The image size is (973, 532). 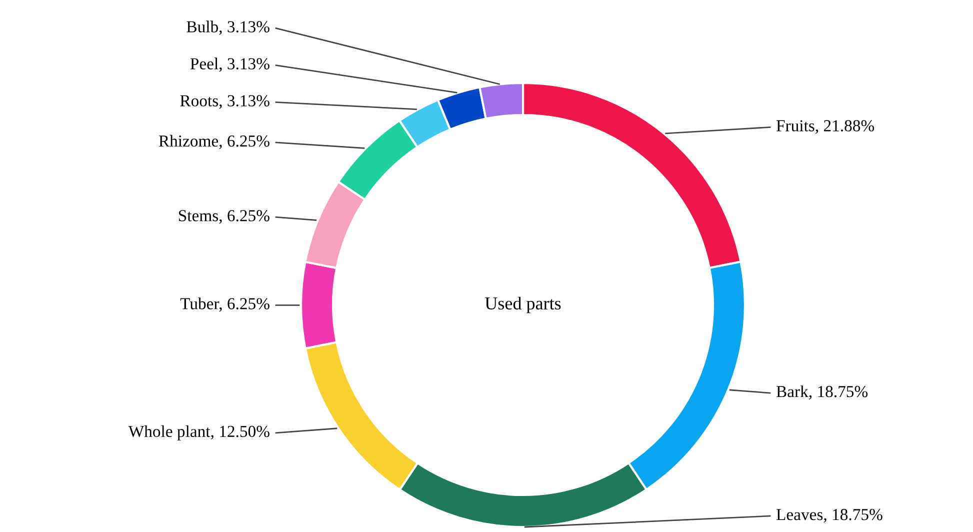 What do you see at coordinates (225, 305) in the screenshot?
I see `slice-label: Tuber, 6.25%` at bounding box center [225, 305].